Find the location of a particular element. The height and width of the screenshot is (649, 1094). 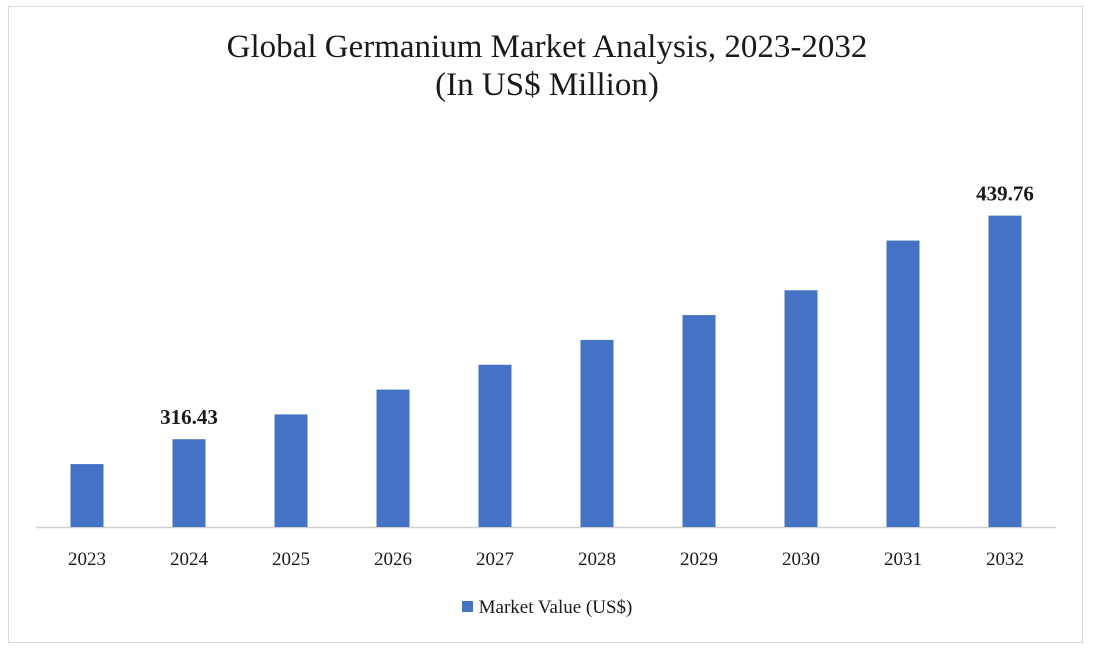

bar-2024 is located at coordinates (189, 483).